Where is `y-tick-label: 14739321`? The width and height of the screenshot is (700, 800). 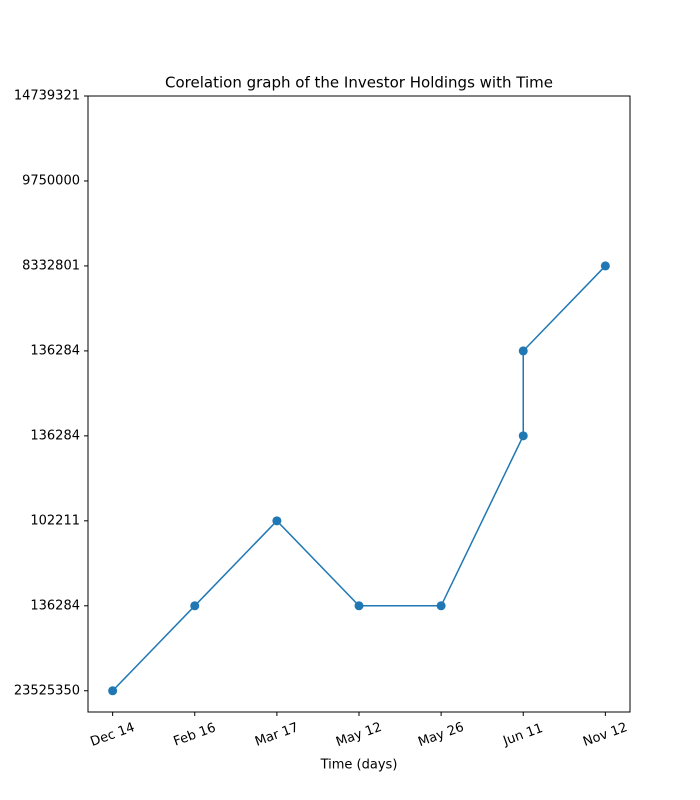
y-tick-label: 14739321 is located at coordinates (47, 96).